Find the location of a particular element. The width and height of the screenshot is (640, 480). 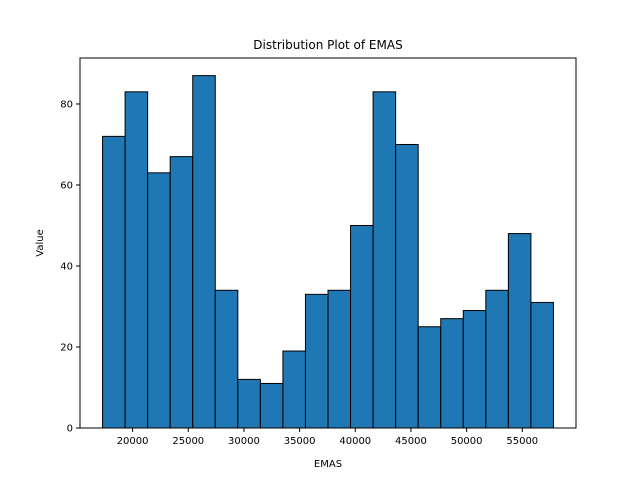

x-tick-label: 55000 is located at coordinates (522, 441).